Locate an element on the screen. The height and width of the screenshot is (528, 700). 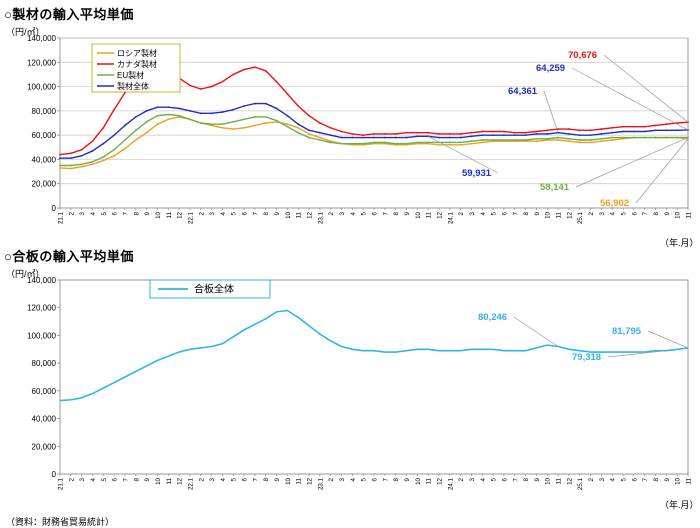
x-tick-label: 24.1 is located at coordinates (450, 217).